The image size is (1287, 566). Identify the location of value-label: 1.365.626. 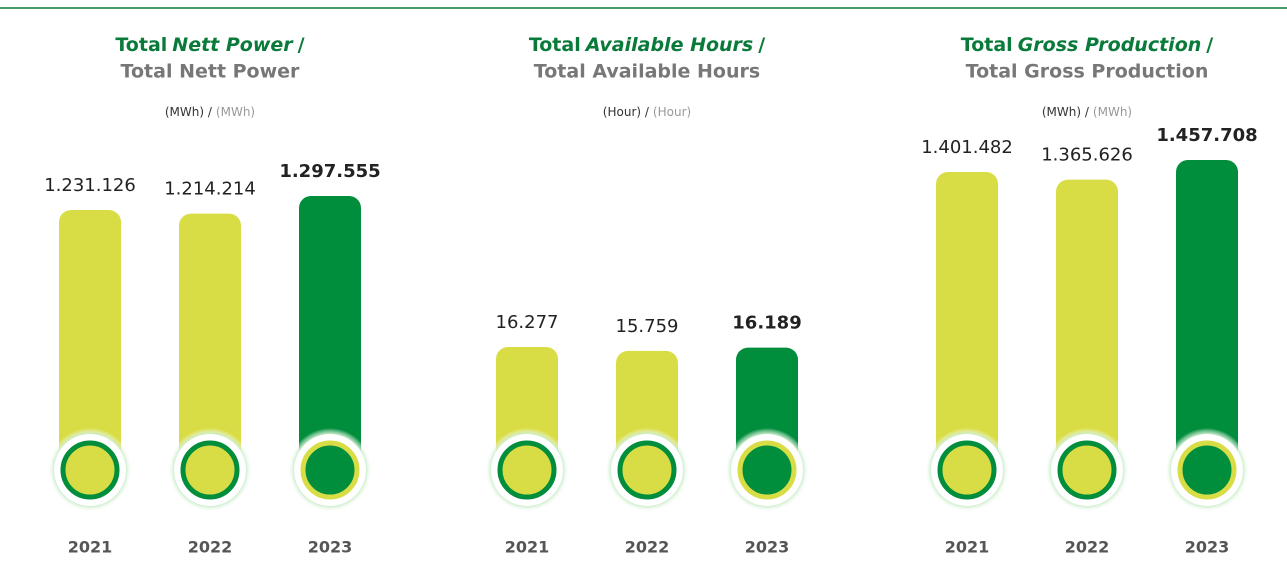
(1087, 155).